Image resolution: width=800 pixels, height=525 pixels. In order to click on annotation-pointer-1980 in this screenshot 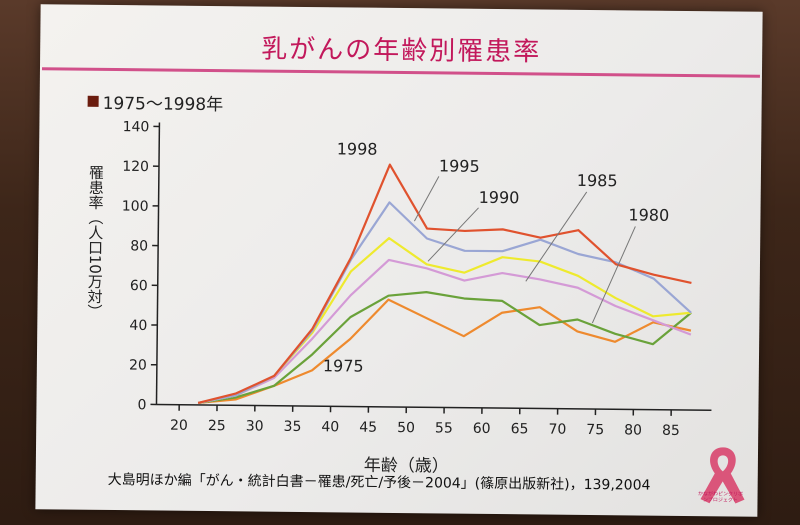, I will do `click(613, 275)`.